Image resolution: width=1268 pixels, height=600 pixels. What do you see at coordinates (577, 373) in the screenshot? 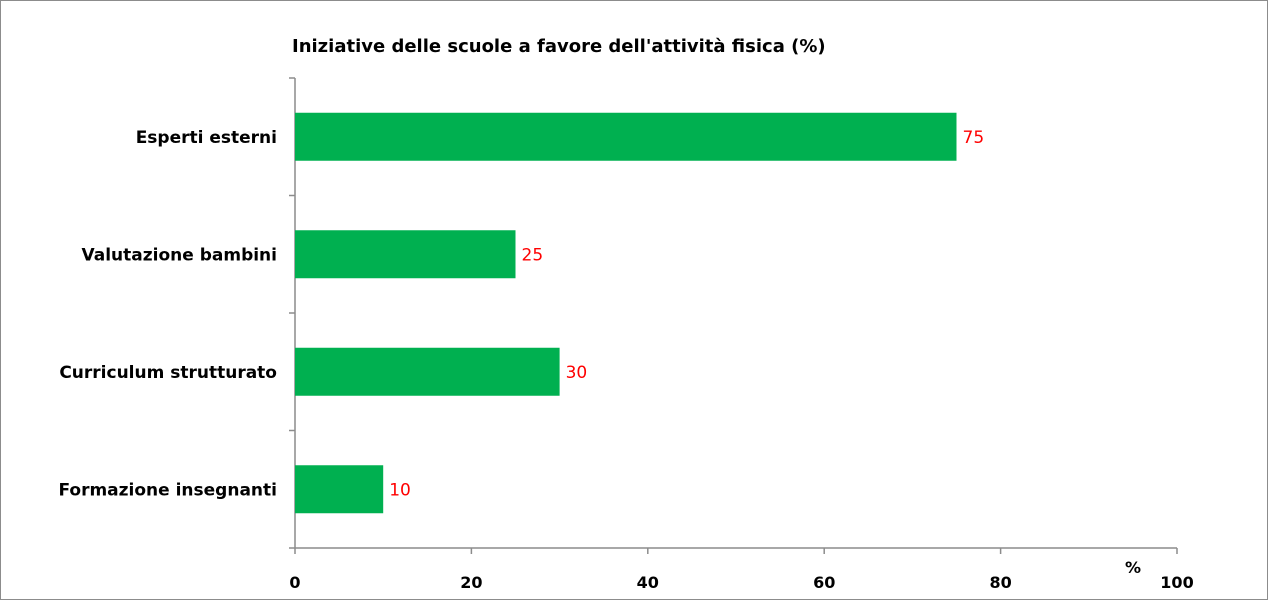
I see `data-label: 30` at bounding box center [577, 373].